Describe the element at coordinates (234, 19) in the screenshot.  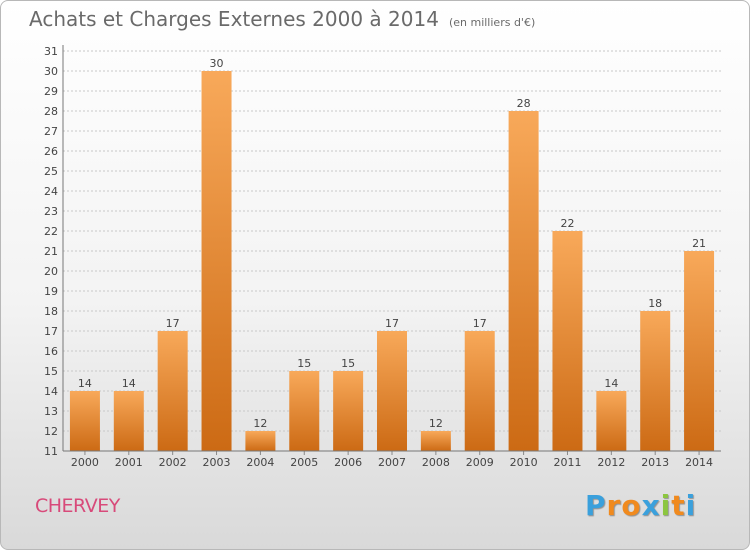
I see `chart-title-text: Achats et Charges Externes 2000 à 2014` at that location.